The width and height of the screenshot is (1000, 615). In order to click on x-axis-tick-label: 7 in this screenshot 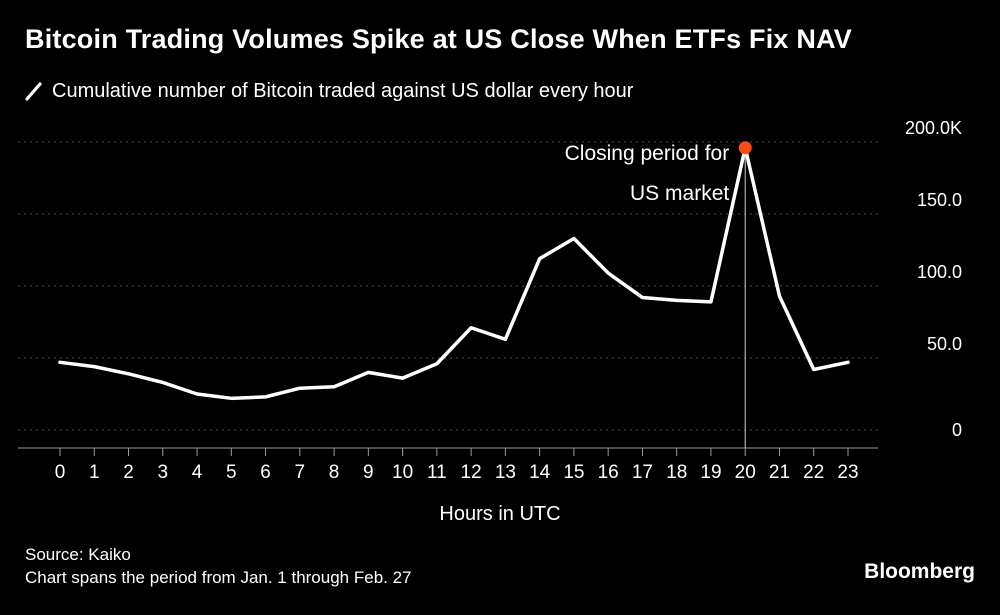, I will do `click(300, 472)`.